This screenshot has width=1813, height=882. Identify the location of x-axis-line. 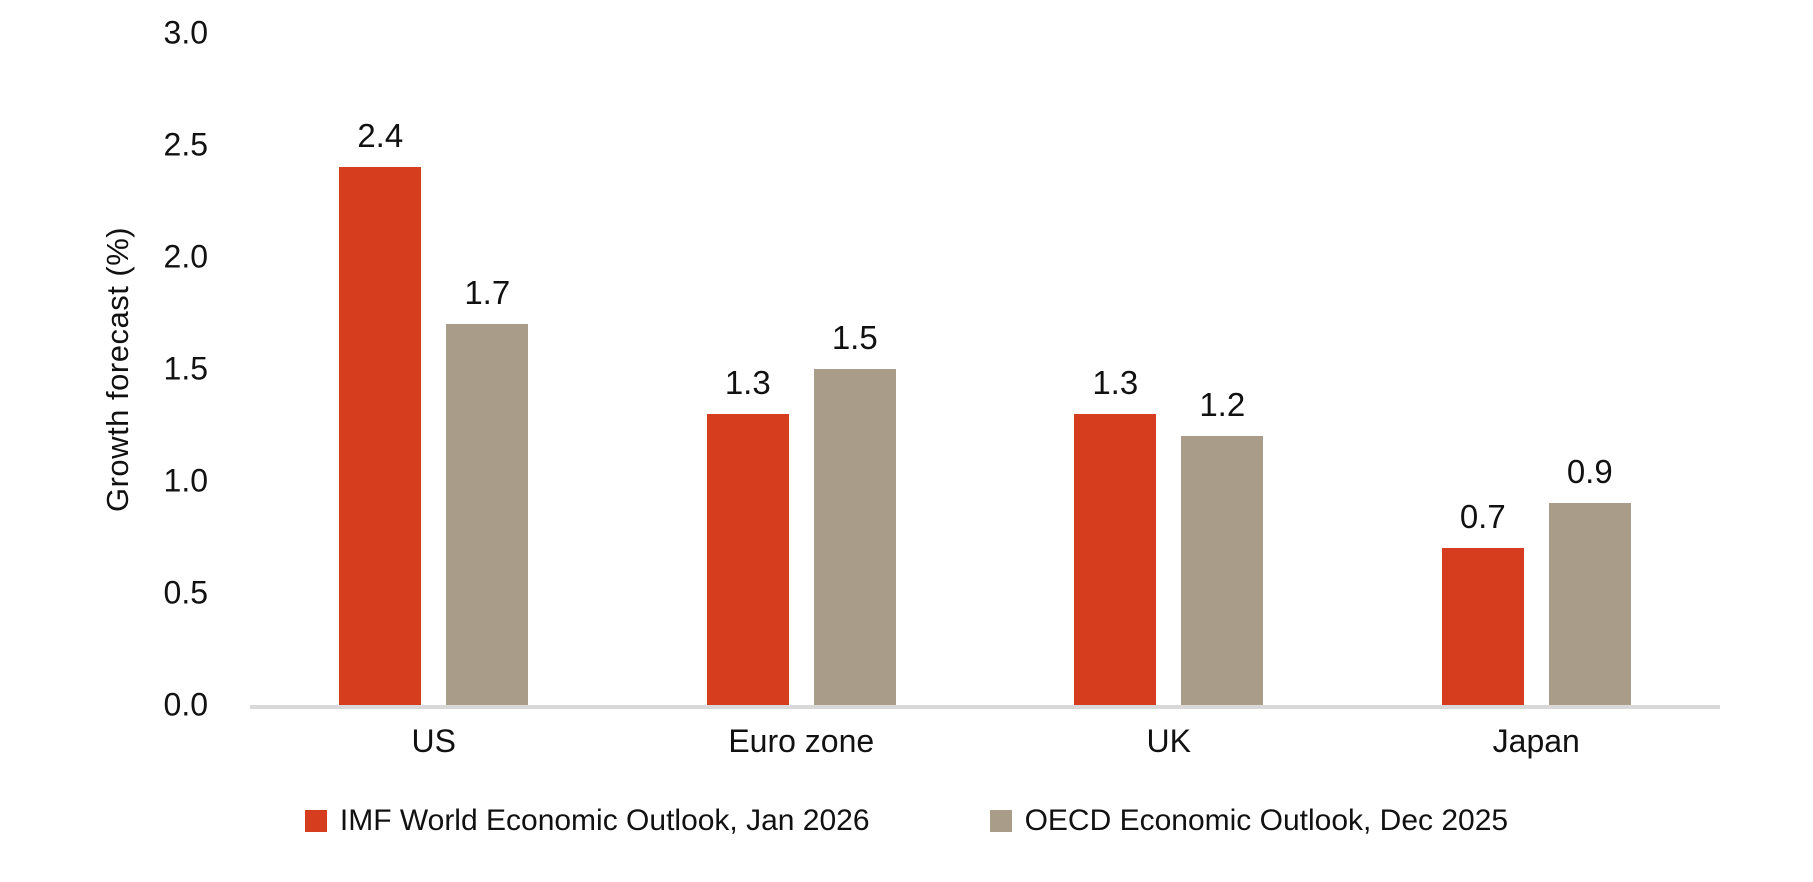
(985, 707).